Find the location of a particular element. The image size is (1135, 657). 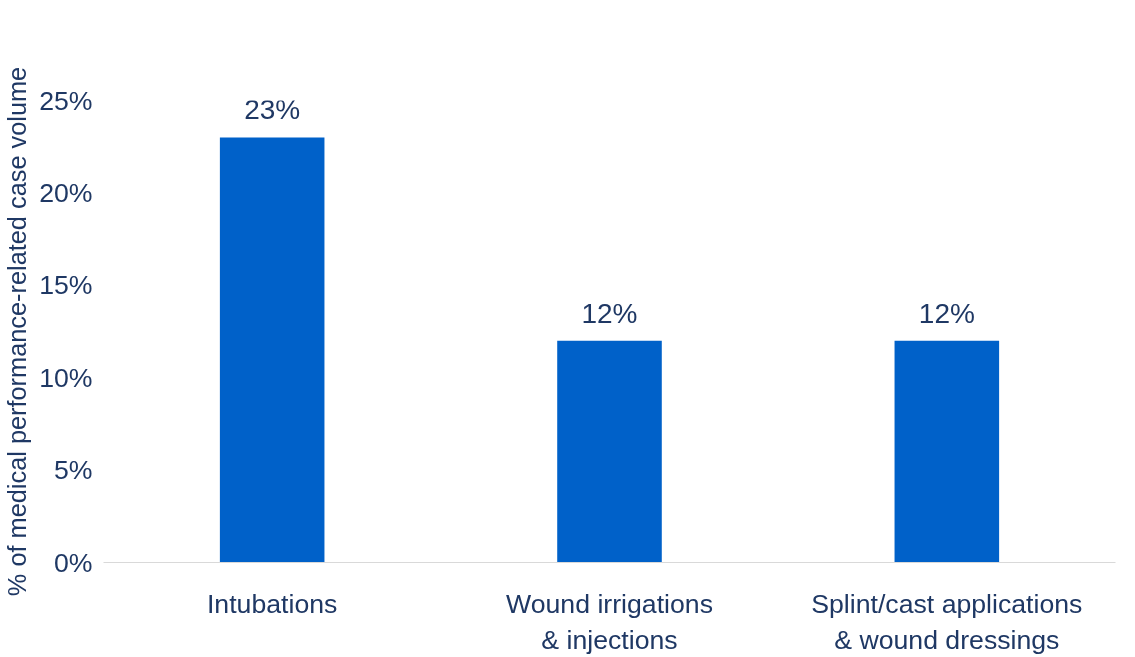

data-label: 23% is located at coordinates (272, 110).